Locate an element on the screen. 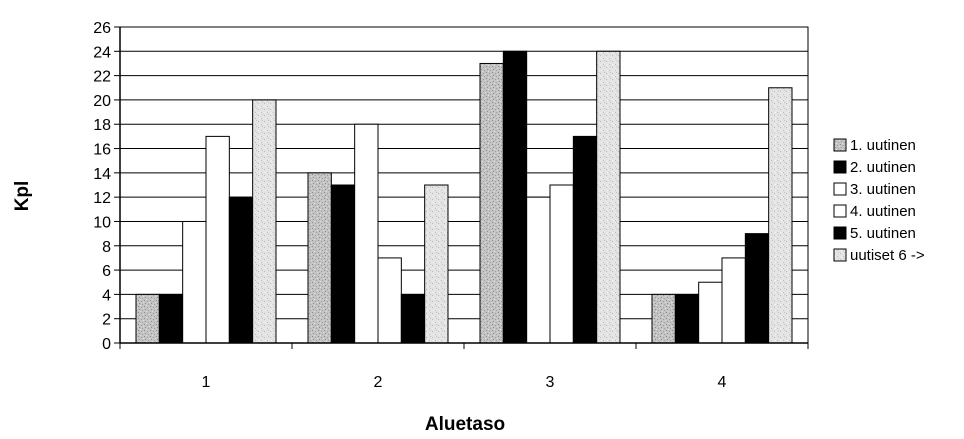 The width and height of the screenshot is (964, 439). y-tick-label: 24 is located at coordinates (102, 52).